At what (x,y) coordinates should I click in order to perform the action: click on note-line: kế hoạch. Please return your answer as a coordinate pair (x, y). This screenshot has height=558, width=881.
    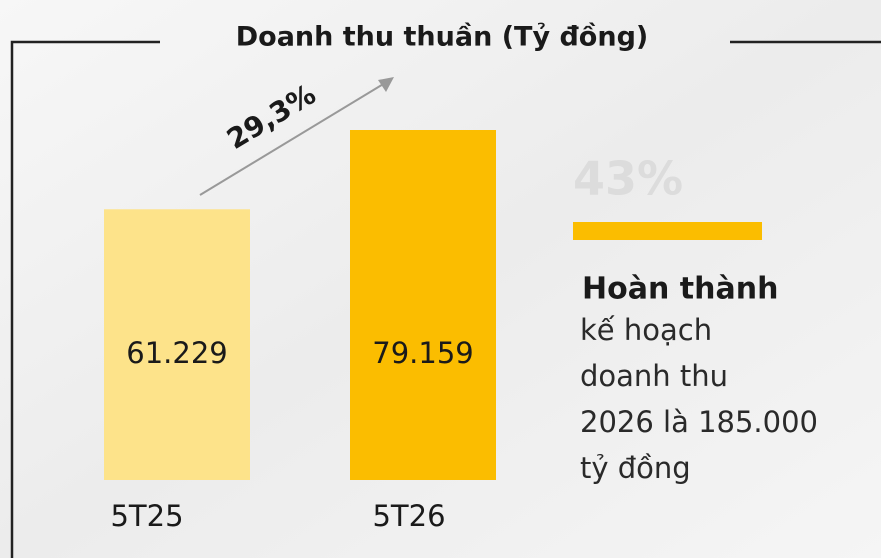
    Looking at the image, I should click on (646, 330).